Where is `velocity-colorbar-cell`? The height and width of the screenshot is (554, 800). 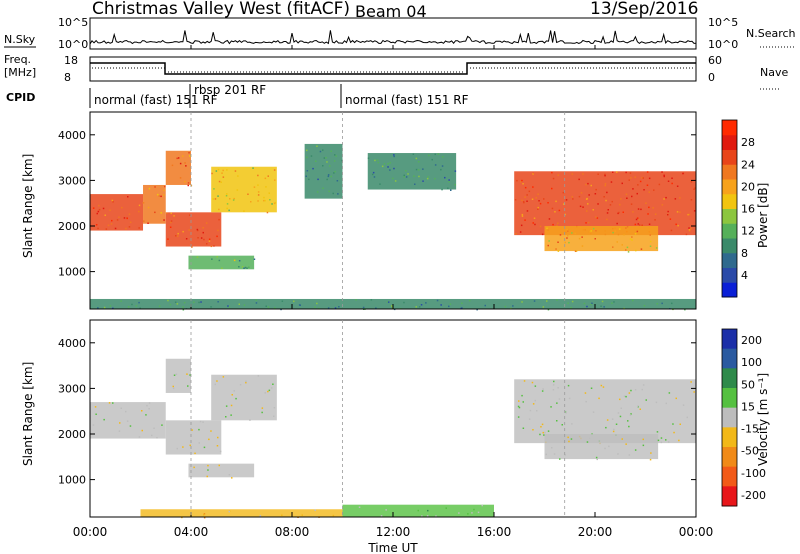
velocity-colorbar-cell is located at coordinates (729, 437).